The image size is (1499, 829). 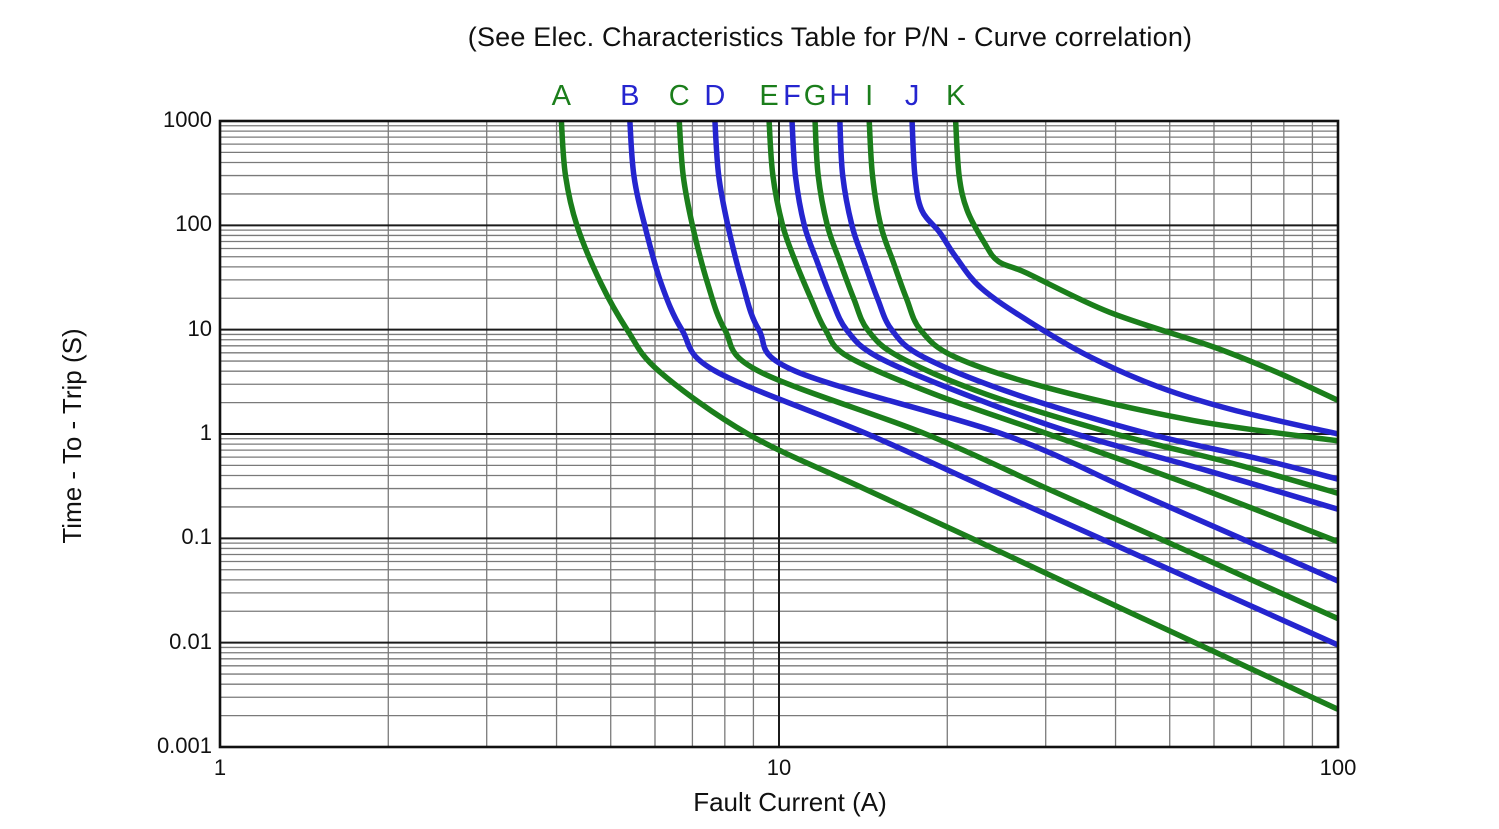 What do you see at coordinates (220, 767) in the screenshot?
I see `x-tick-1: 1` at bounding box center [220, 767].